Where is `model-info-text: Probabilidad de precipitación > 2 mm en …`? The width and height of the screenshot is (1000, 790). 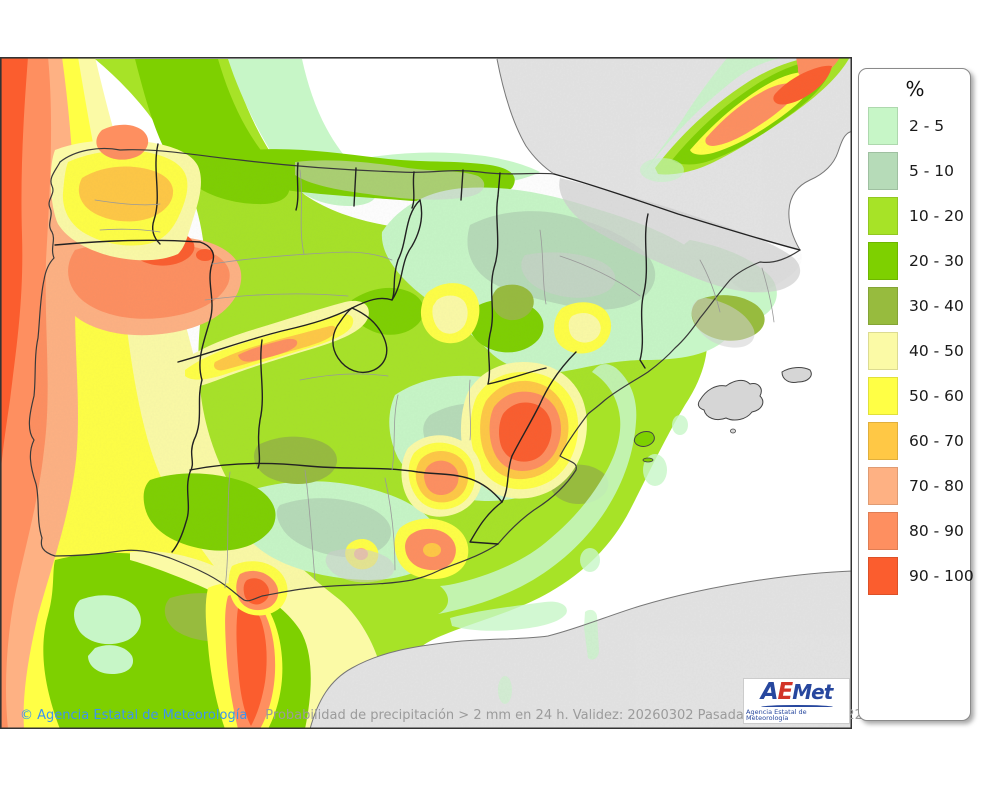
model-info-text: Probabilidad de precipitación > 2 mm en … is located at coordinates (576, 715).